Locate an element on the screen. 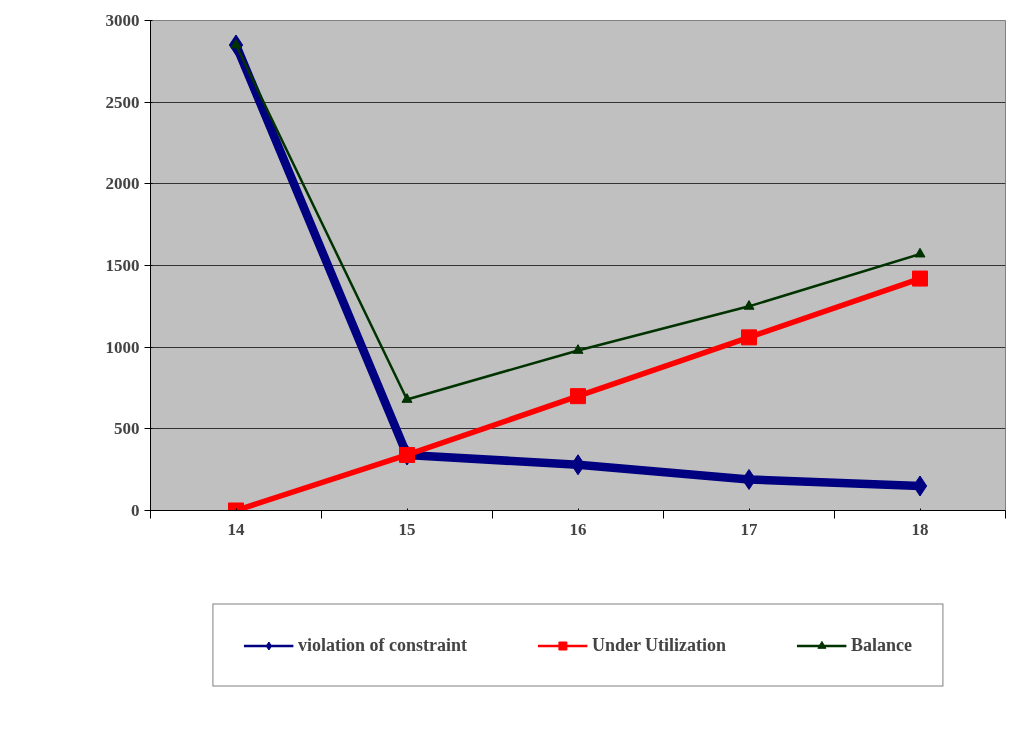 The image size is (1015, 743). y-tick-label: 0 is located at coordinates (135, 510).